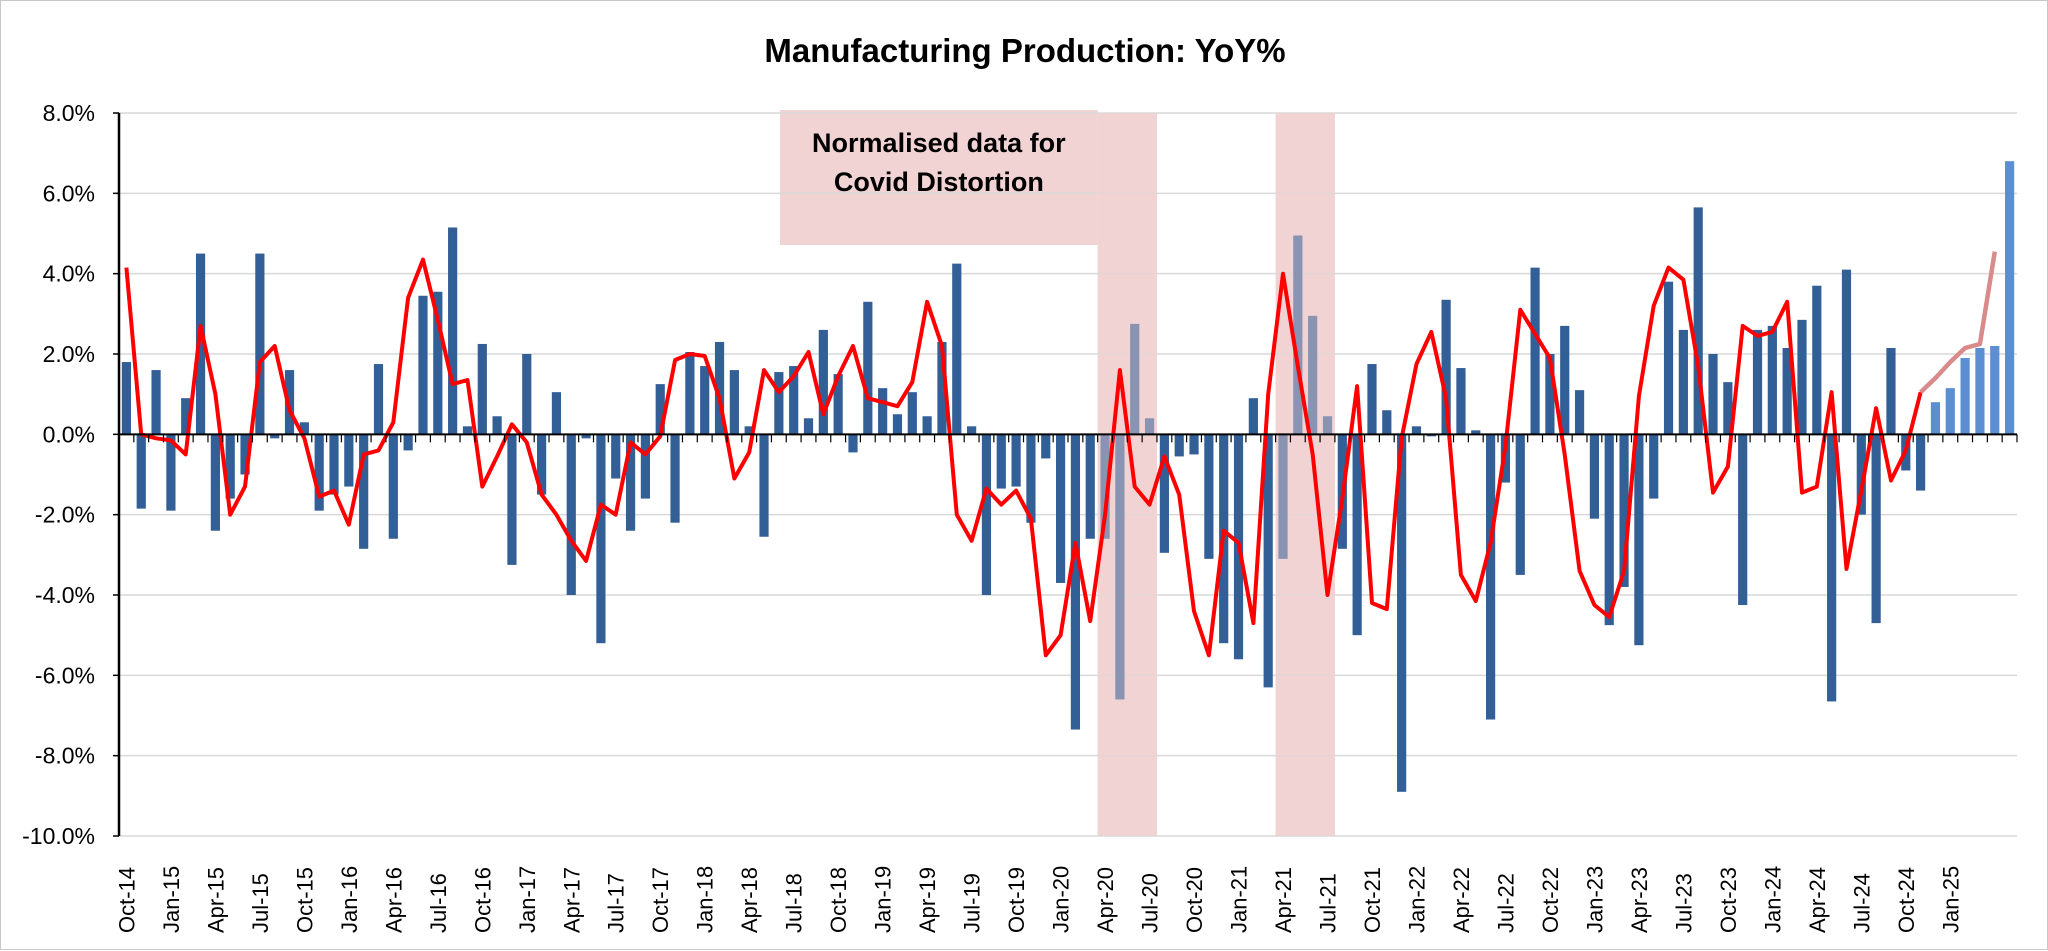 This screenshot has height=951, width=2048. I want to click on x-tick-label: Jan-23, so click(1594, 899).